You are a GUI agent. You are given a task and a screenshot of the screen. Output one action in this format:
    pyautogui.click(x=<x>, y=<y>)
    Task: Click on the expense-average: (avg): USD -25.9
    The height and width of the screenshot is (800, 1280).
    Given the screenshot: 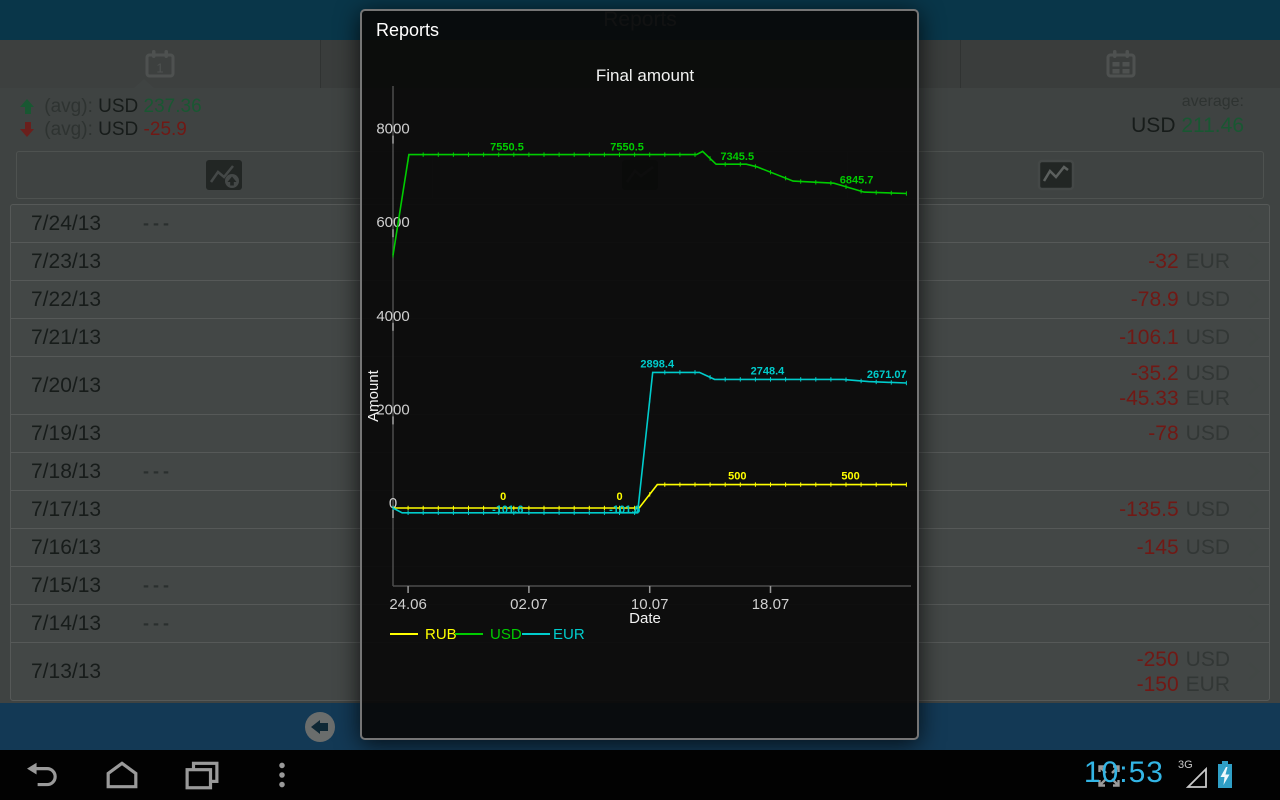 What is the action you would take?
    pyautogui.click(x=103, y=130)
    